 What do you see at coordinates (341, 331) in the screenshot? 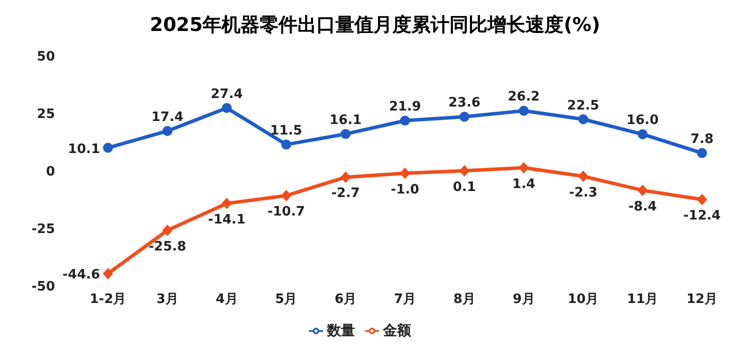
I see `legend-label: 数量` at bounding box center [341, 331].